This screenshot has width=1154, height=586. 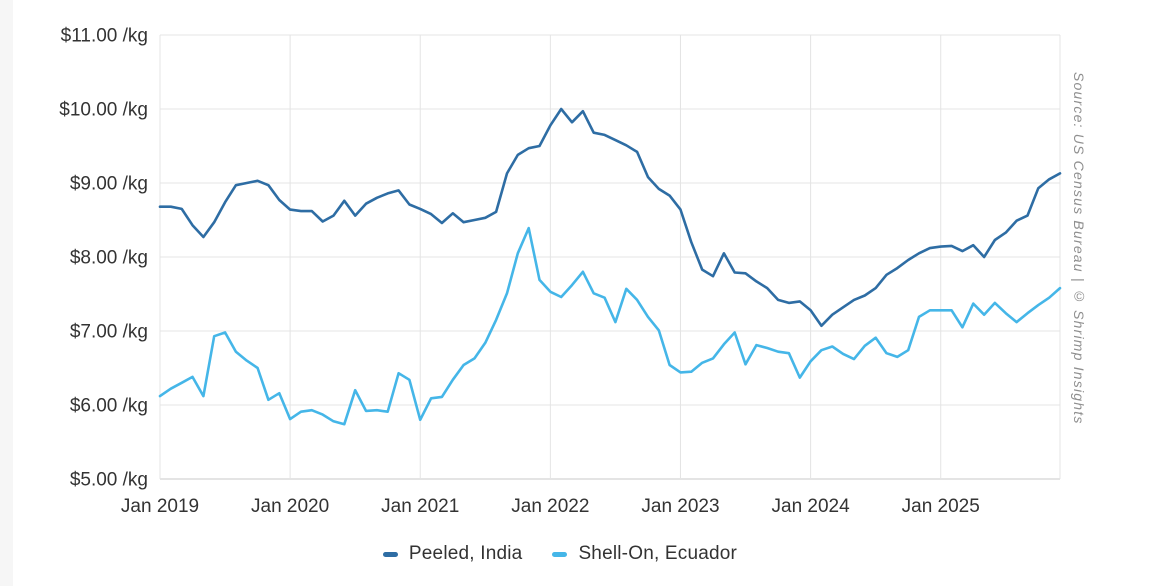 What do you see at coordinates (811, 506) in the screenshot?
I see `x-tick-label: Jan 2024` at bounding box center [811, 506].